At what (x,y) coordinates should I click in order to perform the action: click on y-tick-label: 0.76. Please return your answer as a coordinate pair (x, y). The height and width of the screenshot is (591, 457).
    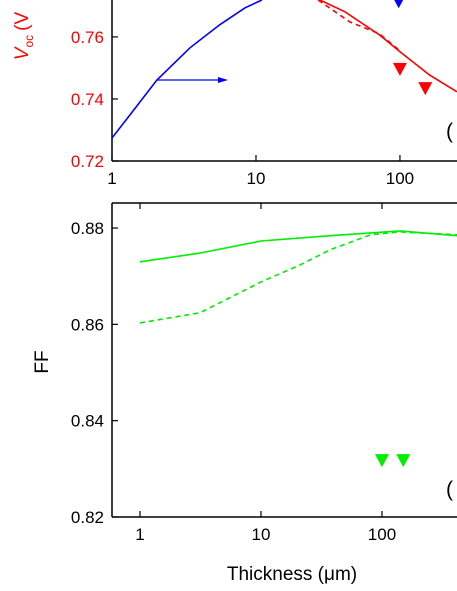
    Looking at the image, I should click on (87, 37).